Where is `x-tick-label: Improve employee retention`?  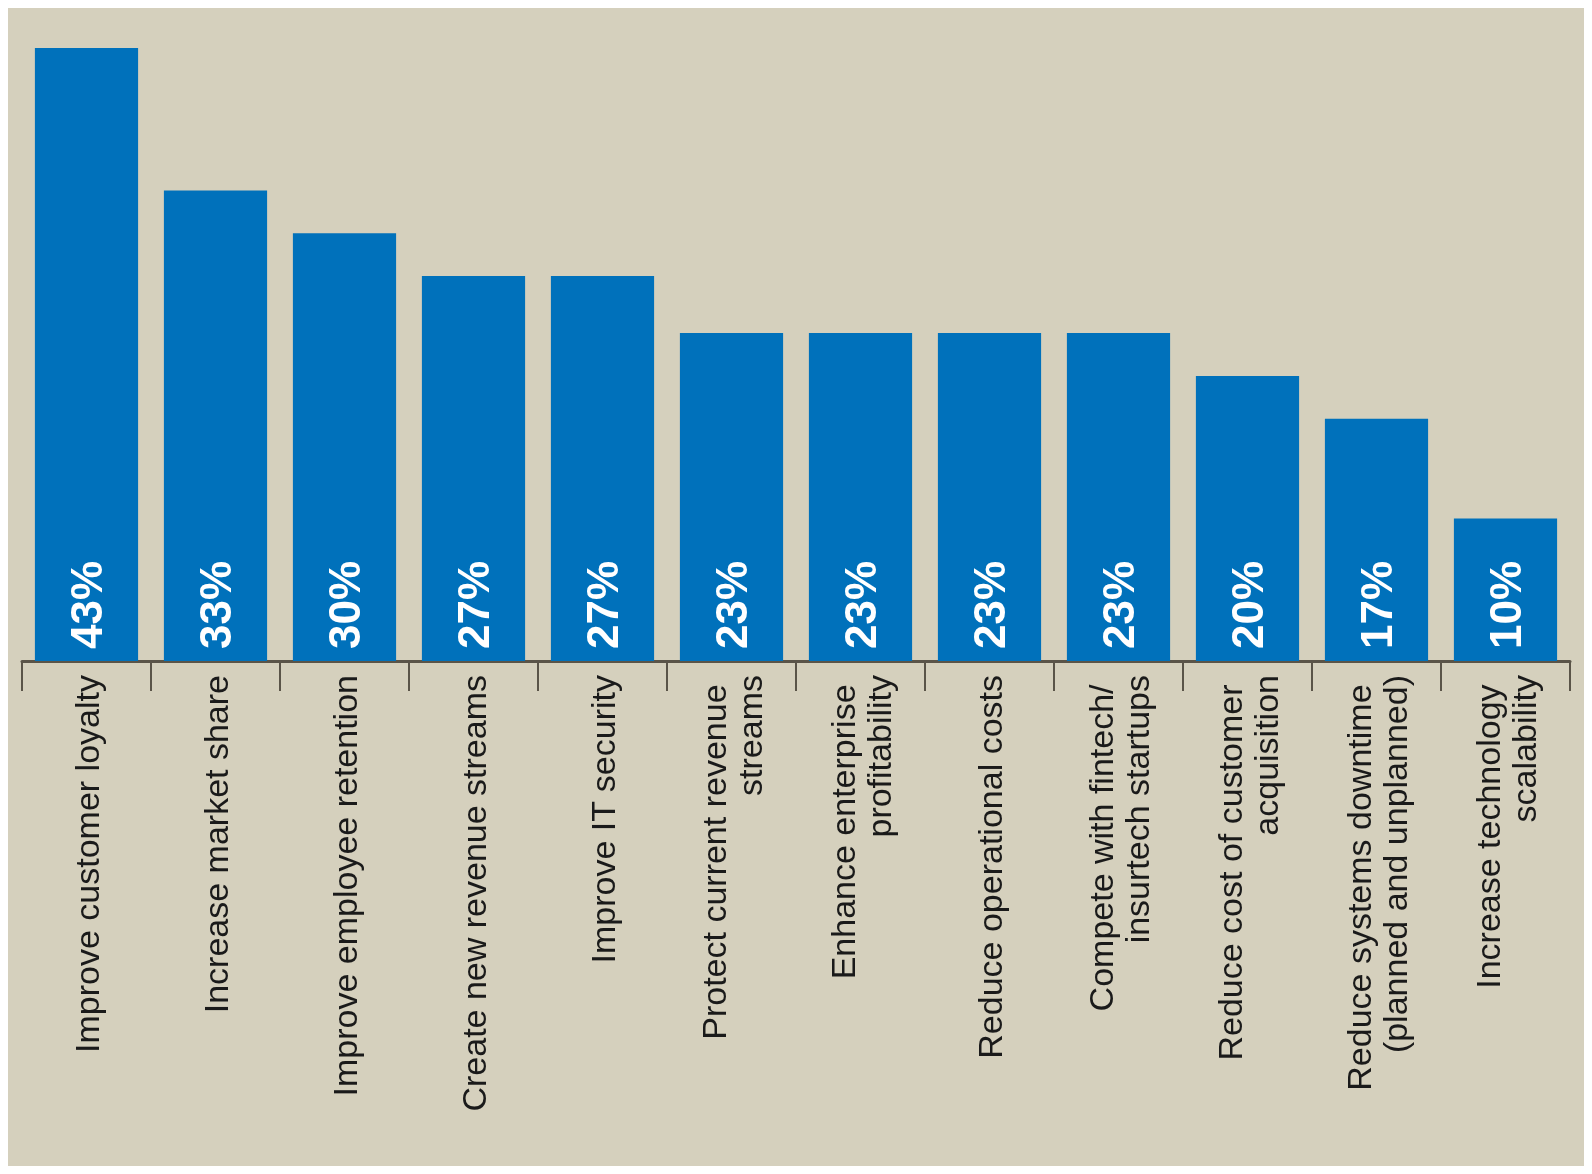
x-tick-label: Improve employee retention is located at coordinates (344, 886).